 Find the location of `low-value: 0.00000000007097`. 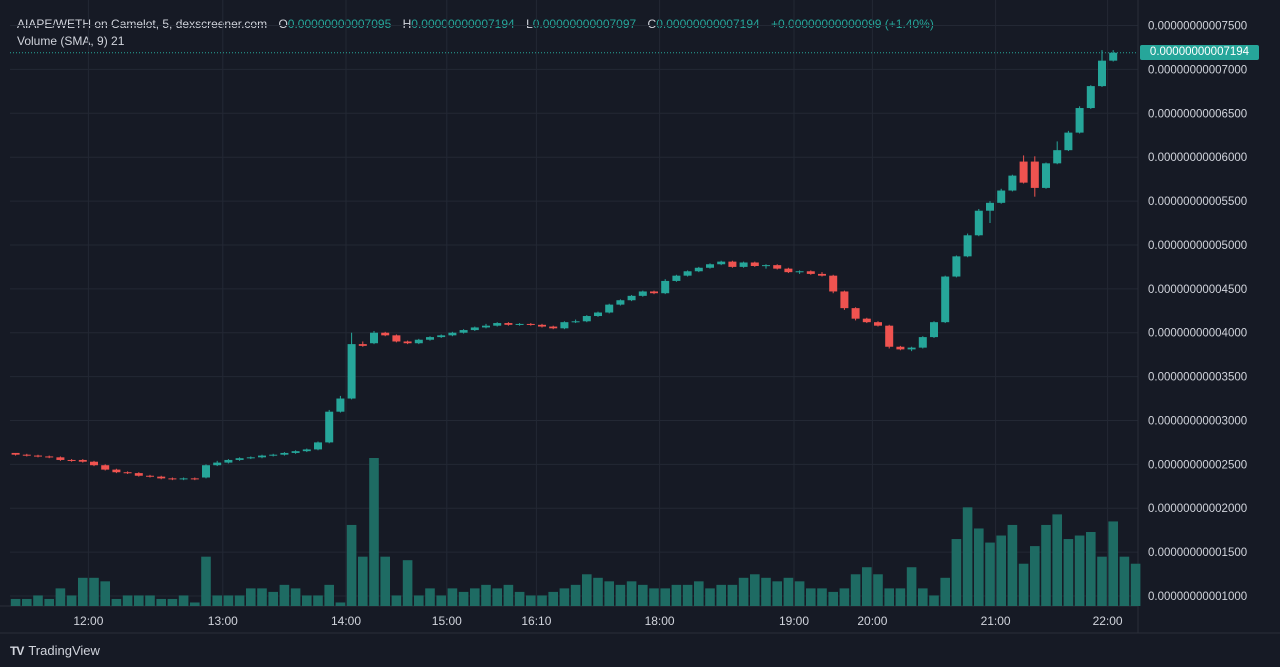

low-value: 0.00000000007097 is located at coordinates (584, 24).